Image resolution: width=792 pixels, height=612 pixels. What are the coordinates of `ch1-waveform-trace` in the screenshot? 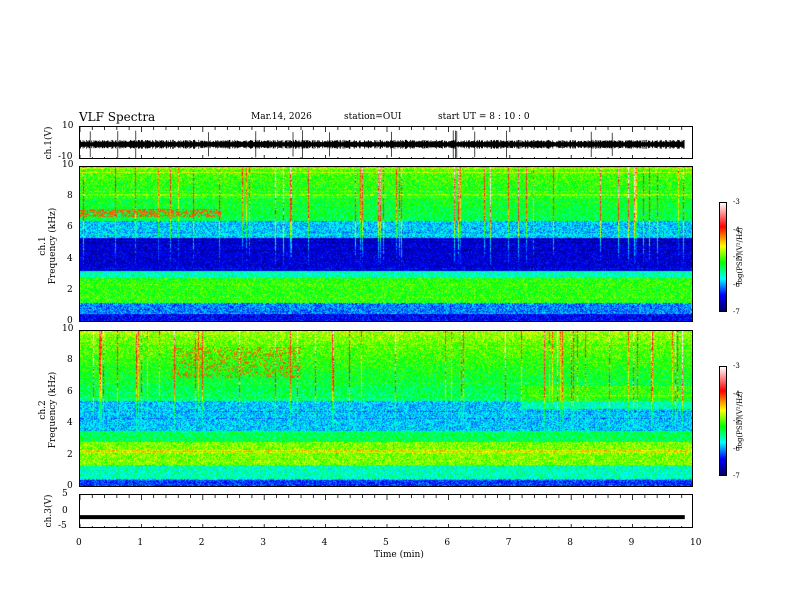 It's located at (382, 144).